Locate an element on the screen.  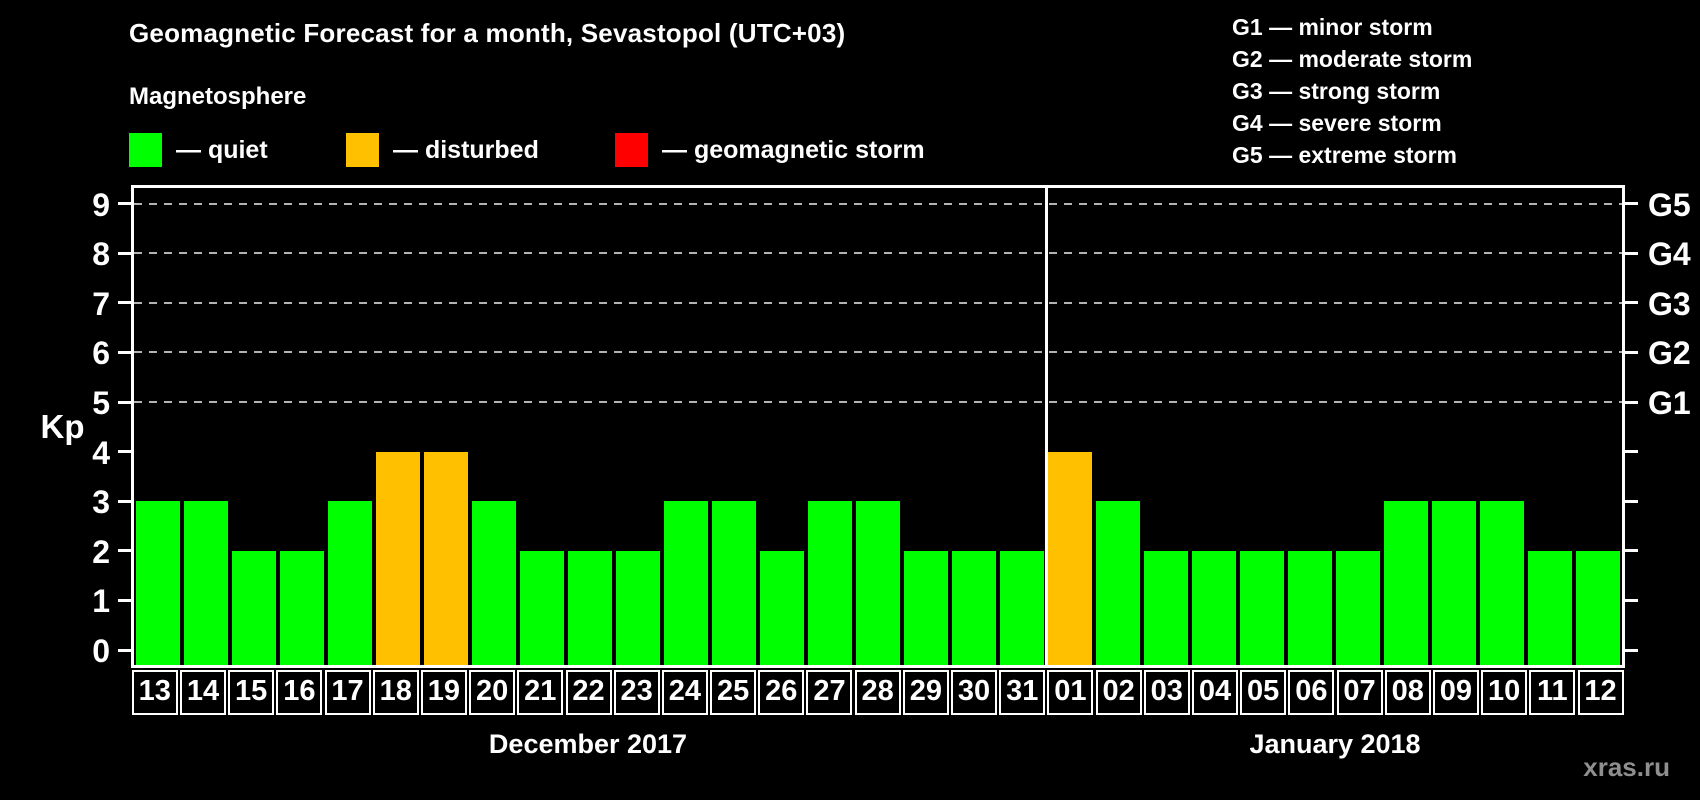
gridline-kp5 is located at coordinates (878, 402).